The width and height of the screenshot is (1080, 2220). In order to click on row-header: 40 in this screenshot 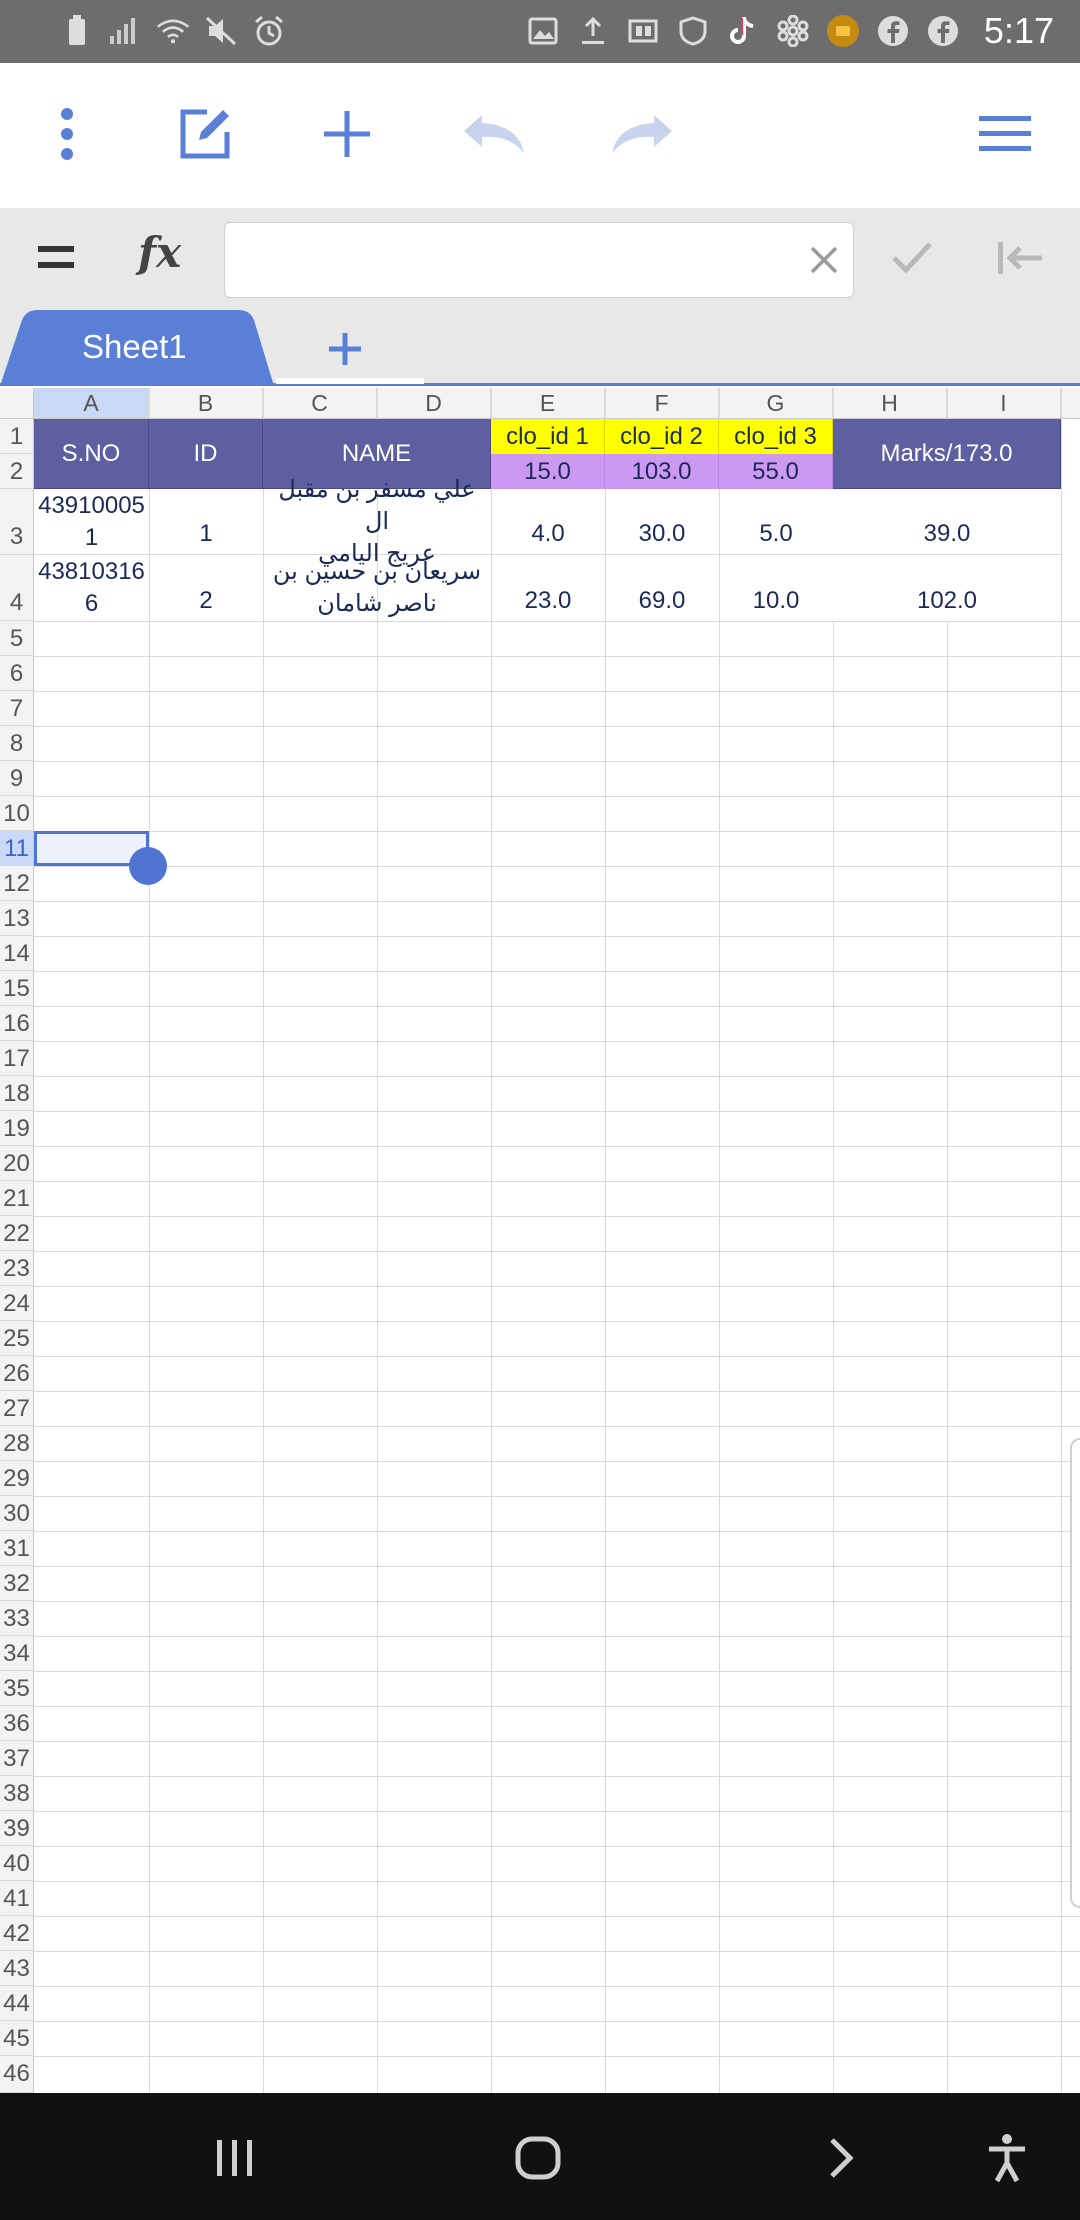, I will do `click(17, 1863)`.